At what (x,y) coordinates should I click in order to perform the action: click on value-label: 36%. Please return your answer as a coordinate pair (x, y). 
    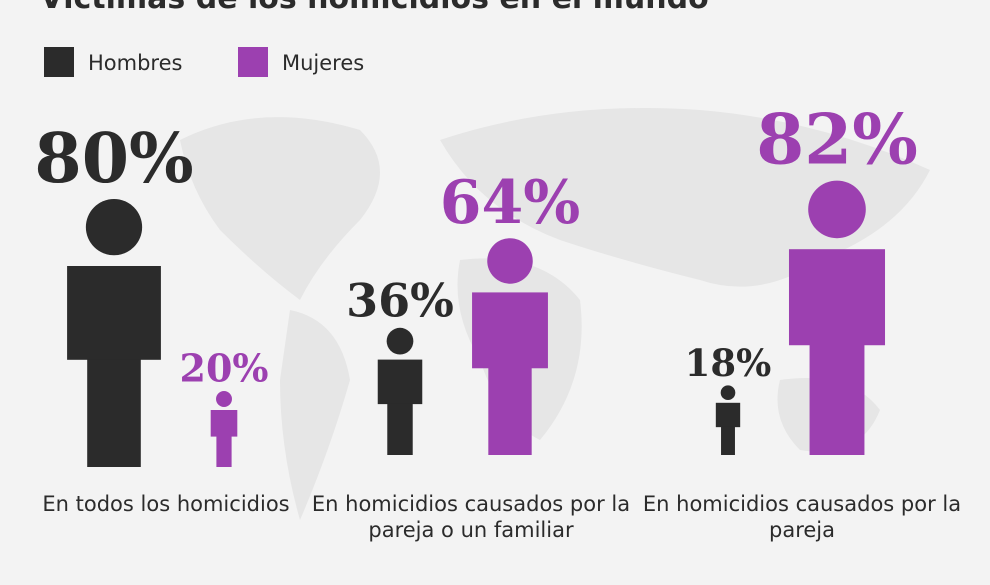
    Looking at the image, I should click on (400, 300).